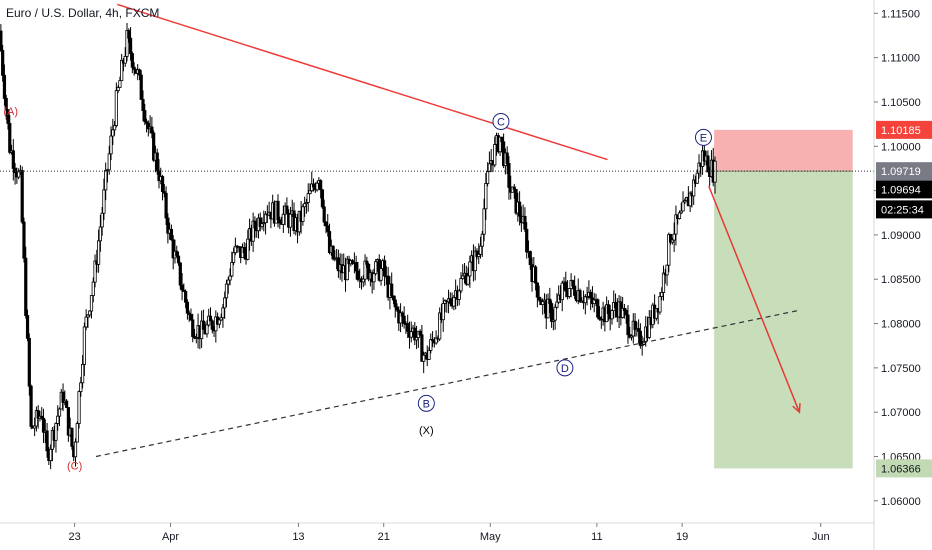 Image resolution: width=932 pixels, height=550 pixels. I want to click on wave-label-b: B, so click(426, 404).